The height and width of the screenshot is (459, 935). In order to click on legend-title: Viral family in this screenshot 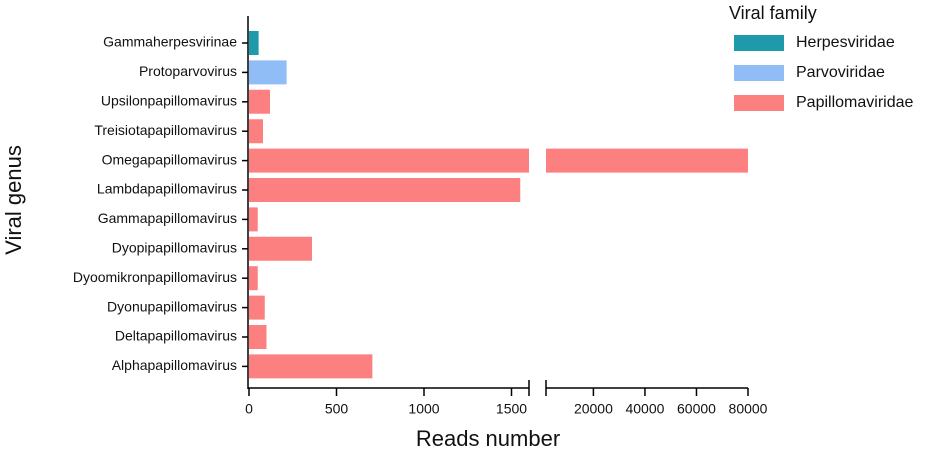, I will do `click(773, 13)`.